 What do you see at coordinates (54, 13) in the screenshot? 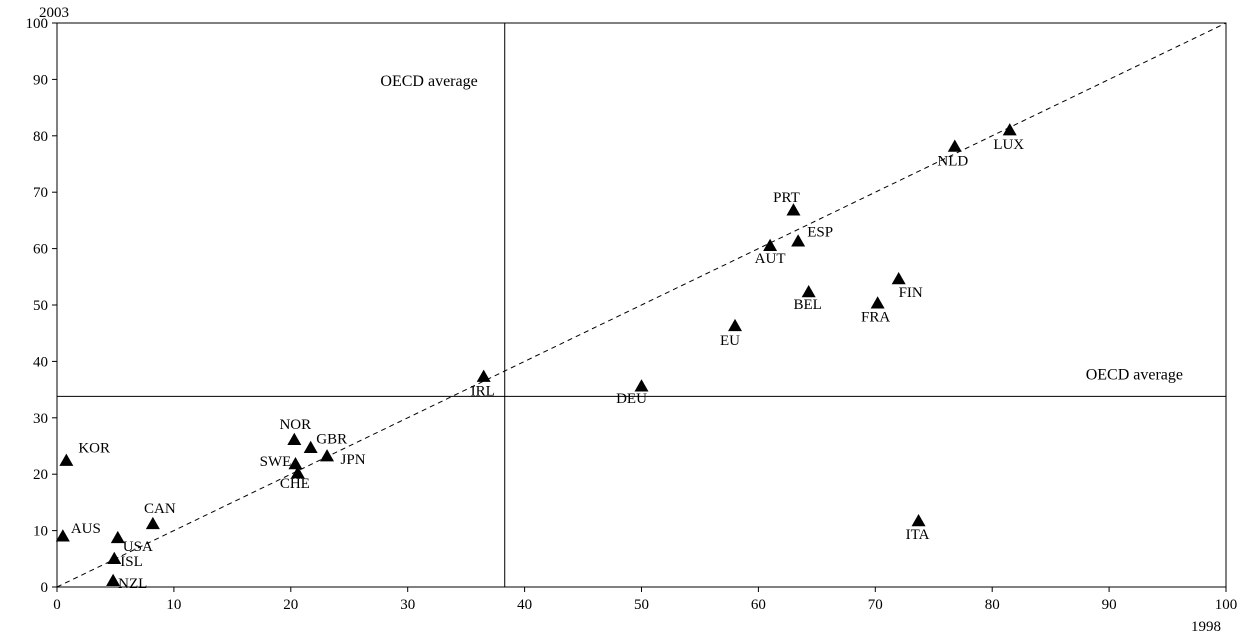
I see `y-axis-title: 2003` at bounding box center [54, 13].